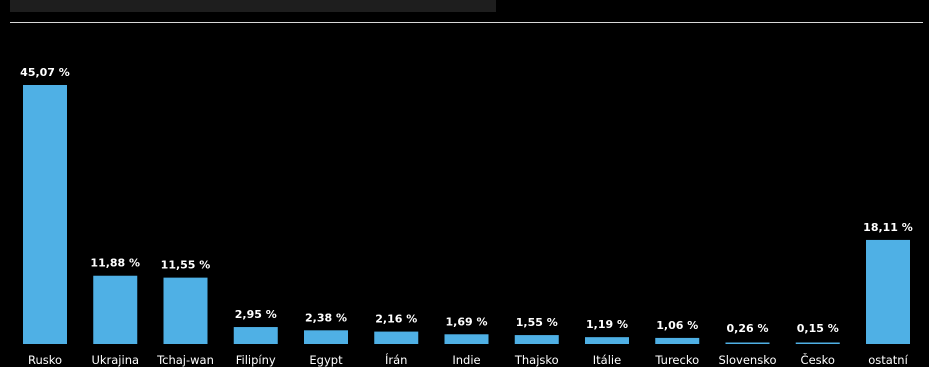 The width and height of the screenshot is (929, 367). Describe the element at coordinates (466, 339) in the screenshot. I see `bar-indie` at that location.